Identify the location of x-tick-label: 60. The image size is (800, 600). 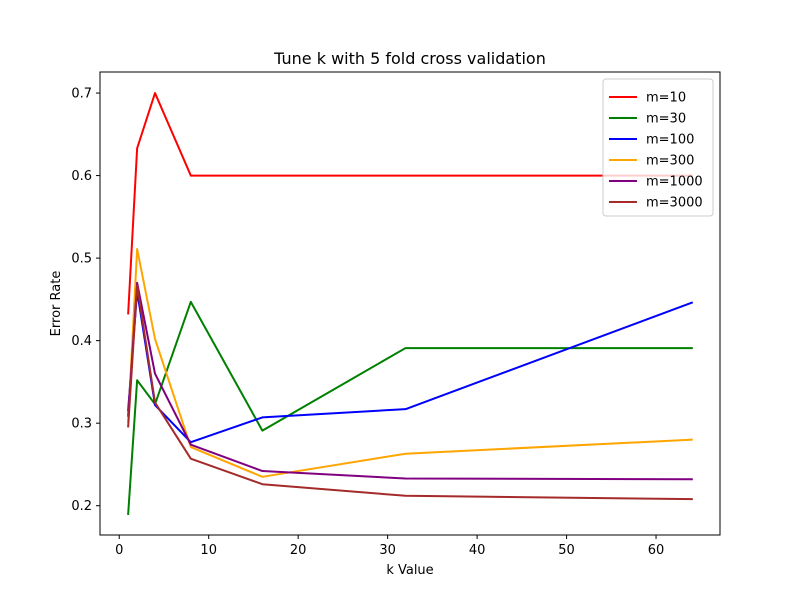
(656, 550).